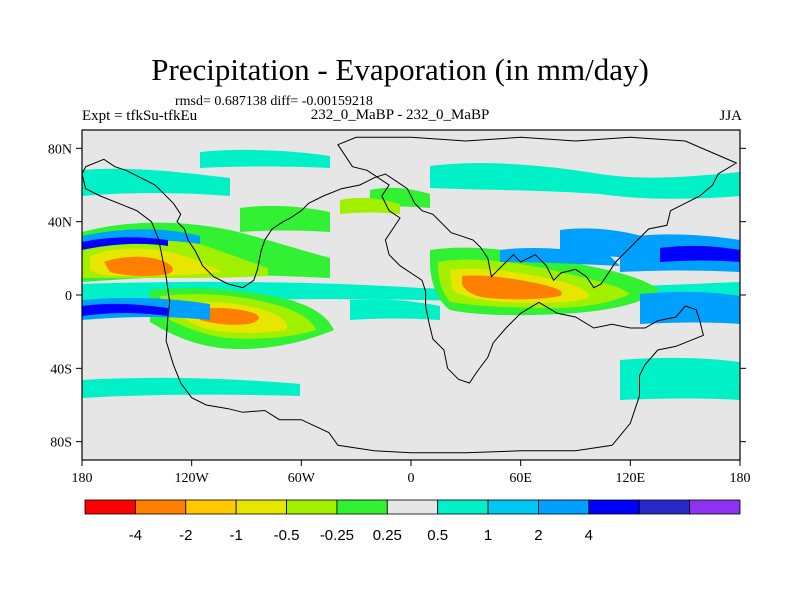  Describe the element at coordinates (538, 535) in the screenshot. I see `colorbar-label: 2` at that location.